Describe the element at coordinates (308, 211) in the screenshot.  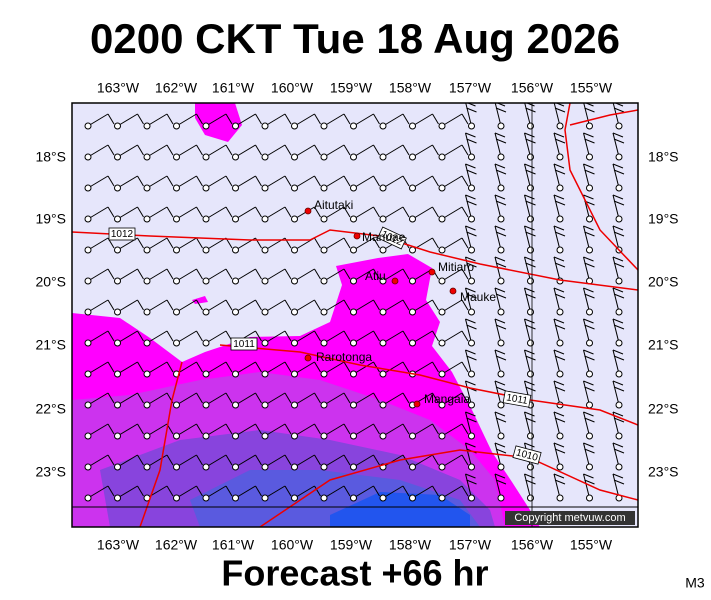
I see `place-dot` at that location.